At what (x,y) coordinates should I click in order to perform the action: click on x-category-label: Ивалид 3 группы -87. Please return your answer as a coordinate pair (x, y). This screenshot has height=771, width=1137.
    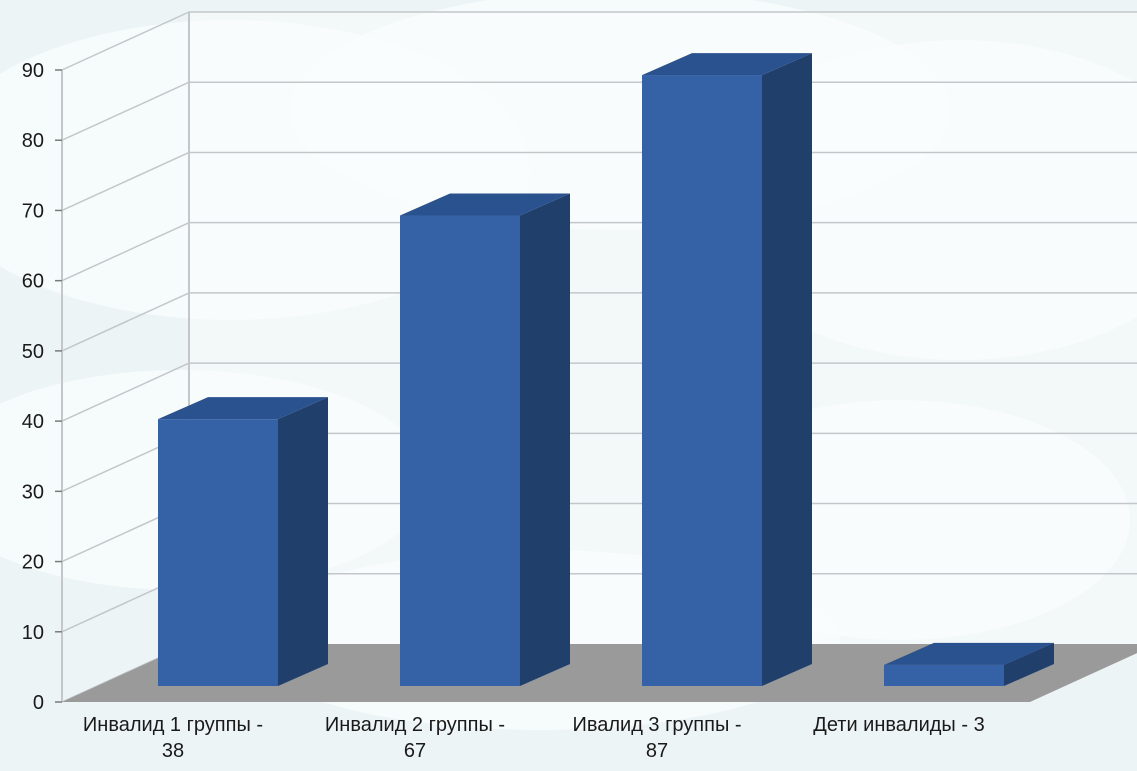
    Looking at the image, I should click on (656, 738).